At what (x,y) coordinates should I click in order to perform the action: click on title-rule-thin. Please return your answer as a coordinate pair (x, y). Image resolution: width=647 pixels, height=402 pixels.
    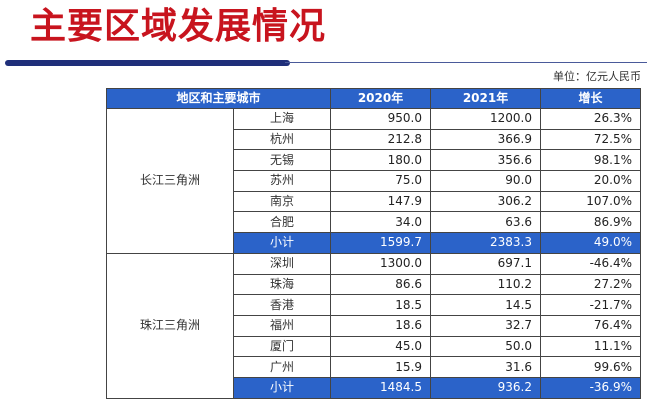
    Looking at the image, I should click on (466, 62).